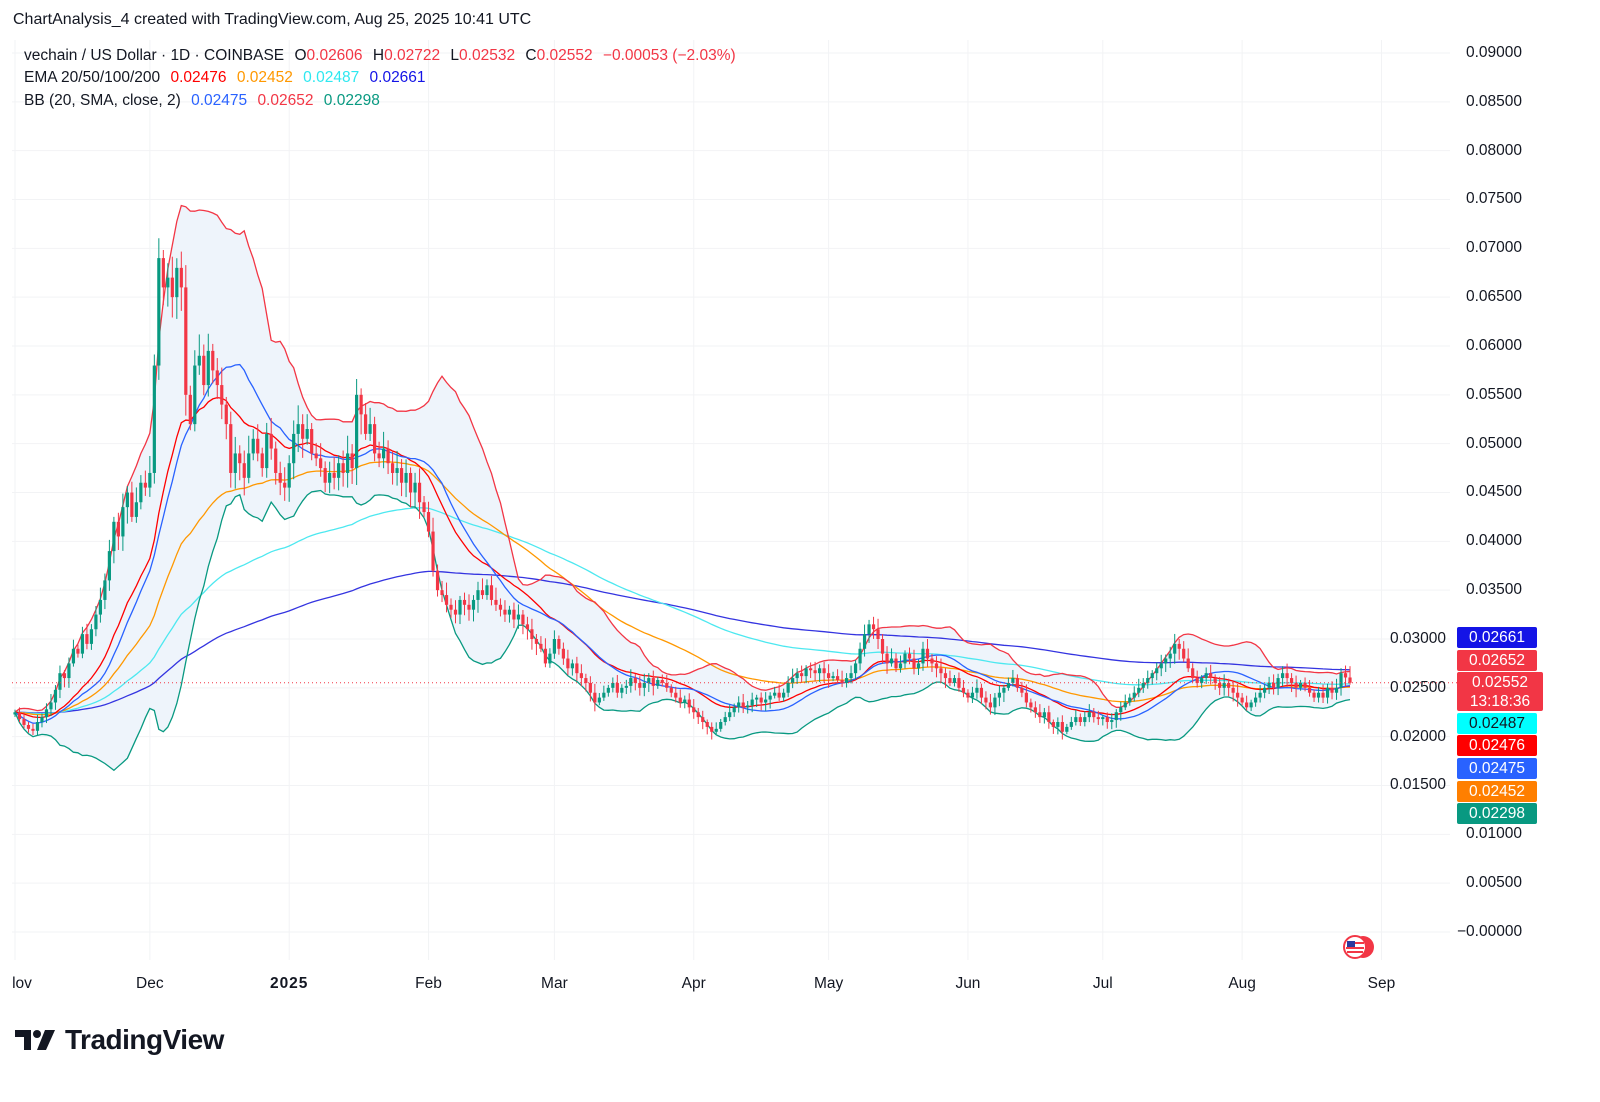 This screenshot has height=1102, width=1600. What do you see at coordinates (35, 1040) in the screenshot?
I see `tradingview-logo-icon` at bounding box center [35, 1040].